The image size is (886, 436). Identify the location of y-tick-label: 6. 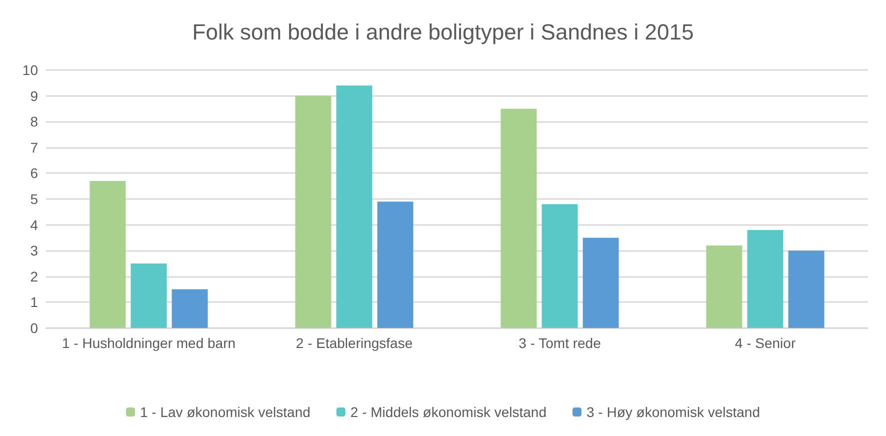
(34, 173).